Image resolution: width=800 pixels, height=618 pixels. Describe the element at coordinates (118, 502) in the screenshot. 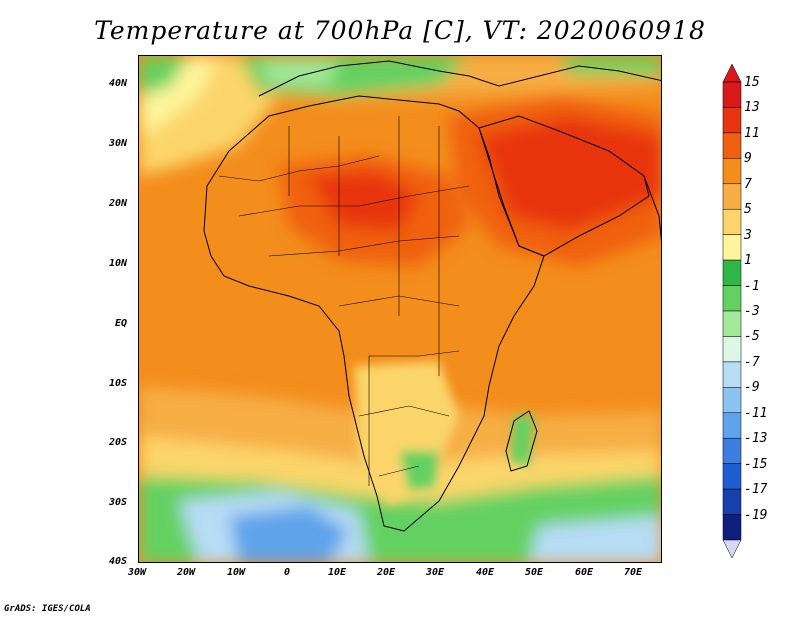

I see `lat-label: 30S` at that location.